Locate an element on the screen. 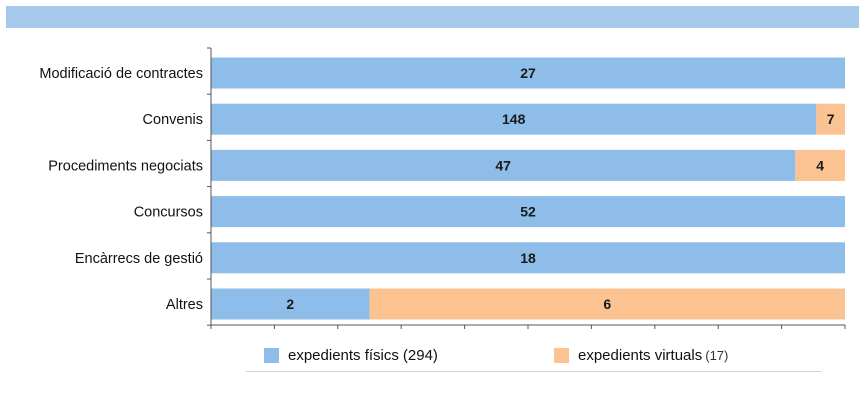 The height and width of the screenshot is (394, 866). category-label: Procediments negociats is located at coordinates (125, 166).